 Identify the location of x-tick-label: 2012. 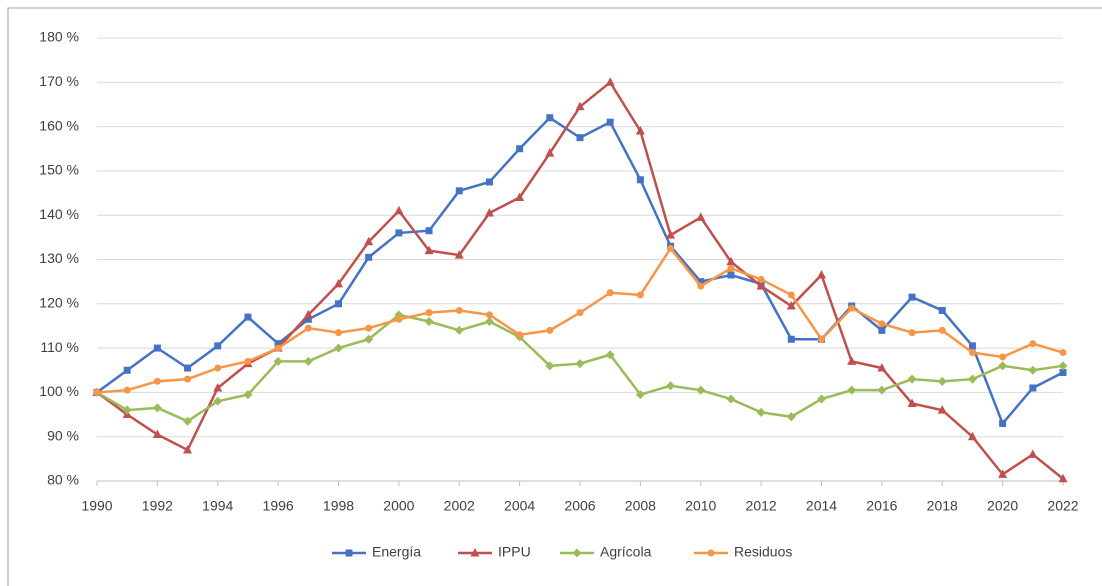
(761, 506).